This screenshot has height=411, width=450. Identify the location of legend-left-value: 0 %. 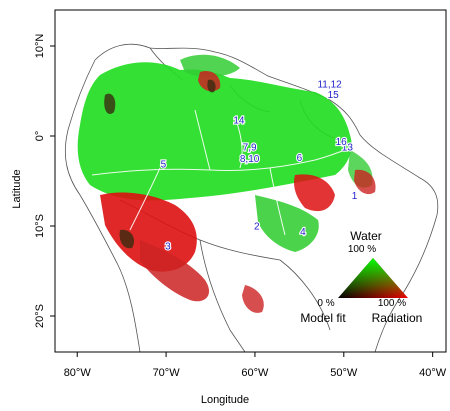
(325, 303).